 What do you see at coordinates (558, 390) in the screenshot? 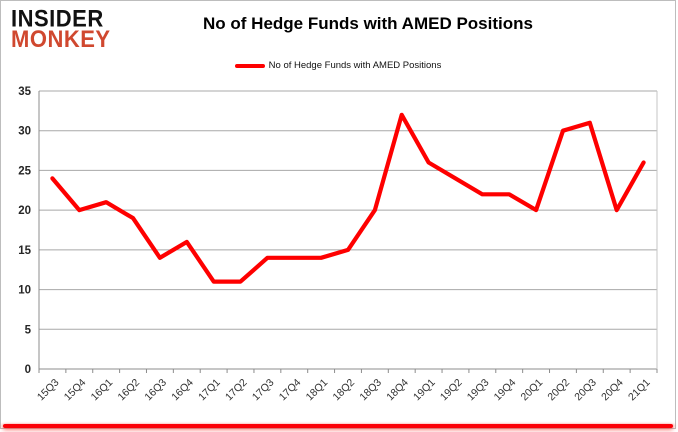
I see `x-axis-tick-label: 20Q2` at bounding box center [558, 390].